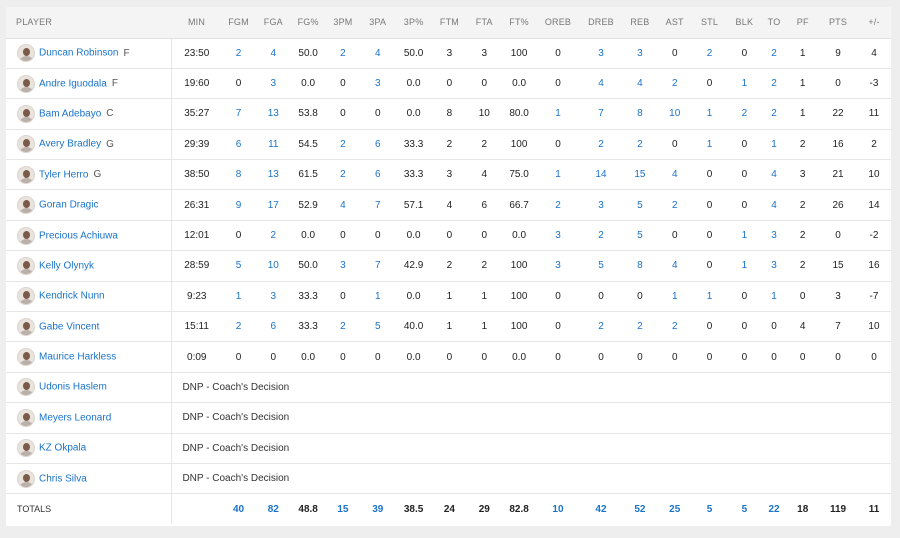 The height and width of the screenshot is (538, 900). I want to click on total-3pm: 15, so click(343, 509).